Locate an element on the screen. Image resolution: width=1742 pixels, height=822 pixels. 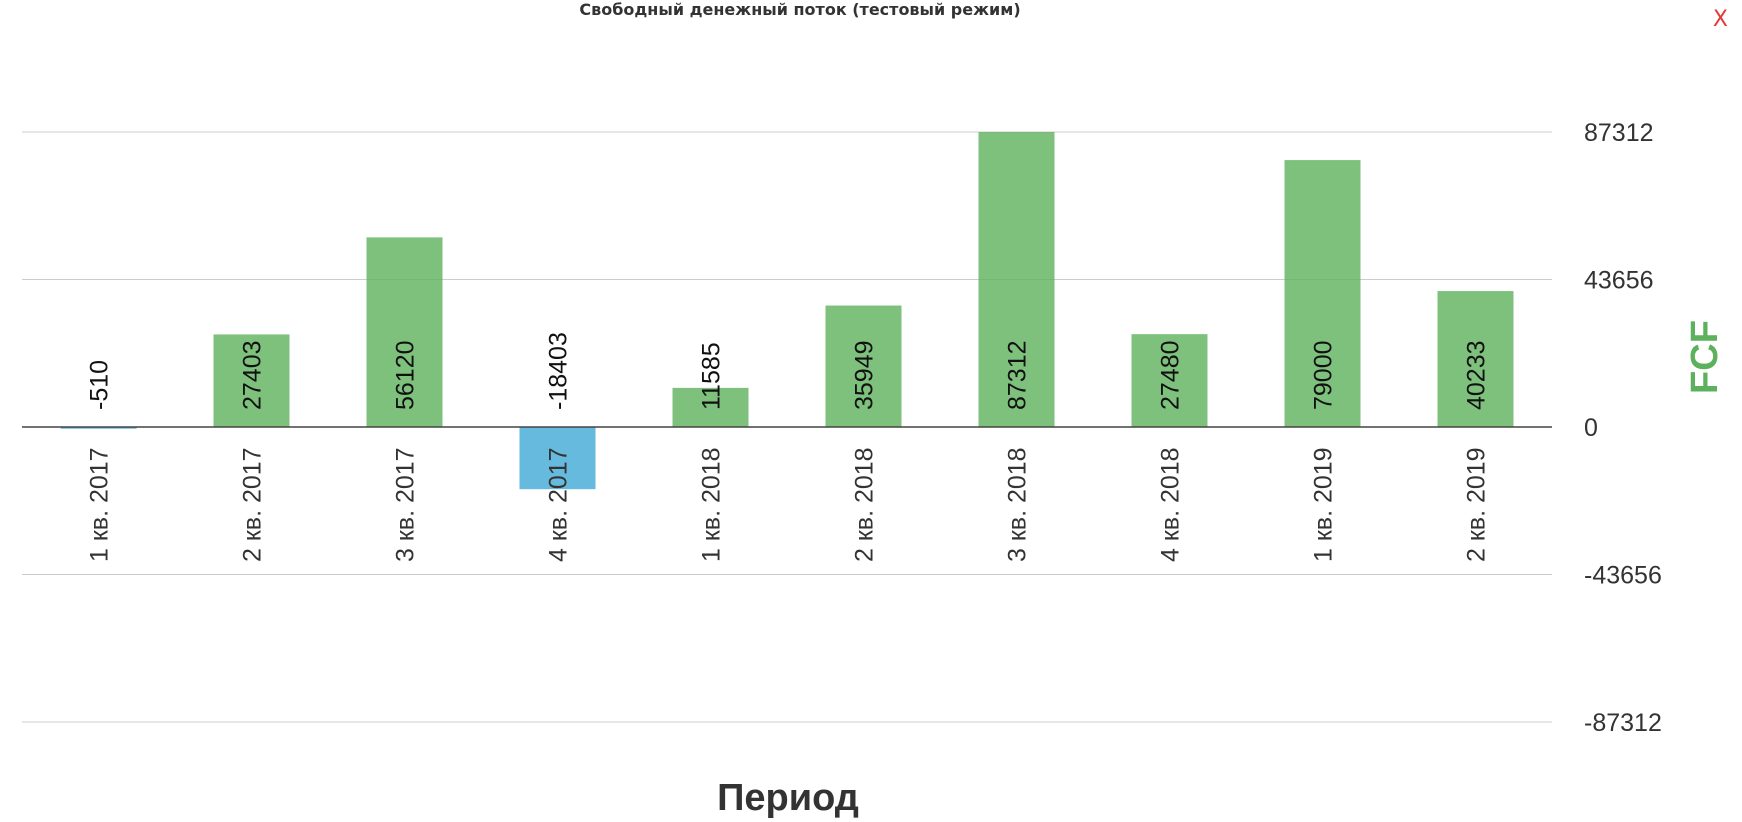
category-label: 1 кв. 2019 is located at coordinates (1324, 504).